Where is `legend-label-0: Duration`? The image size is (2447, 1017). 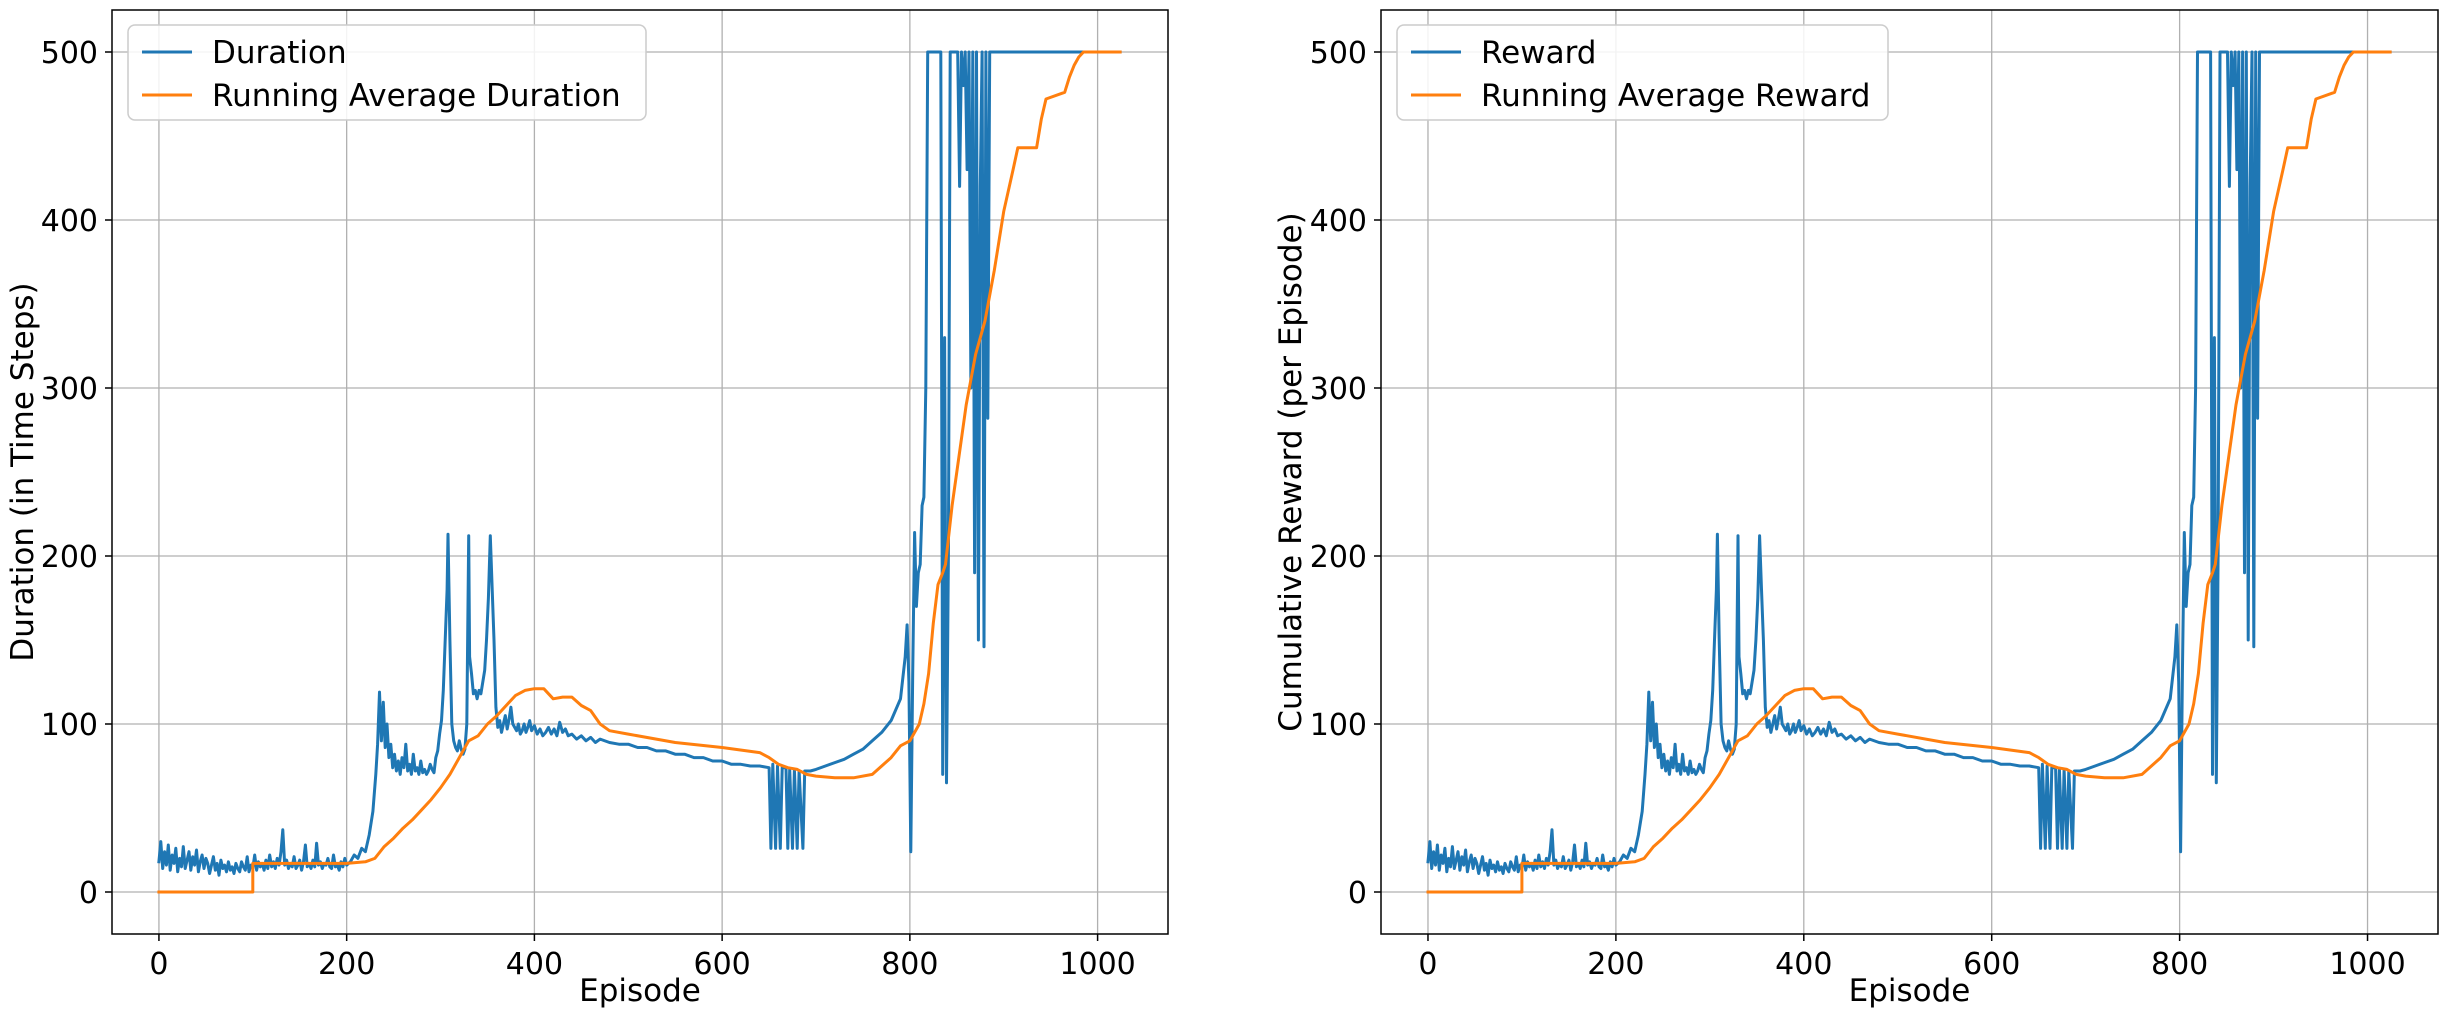
legend-label-0: Duration is located at coordinates (279, 53).